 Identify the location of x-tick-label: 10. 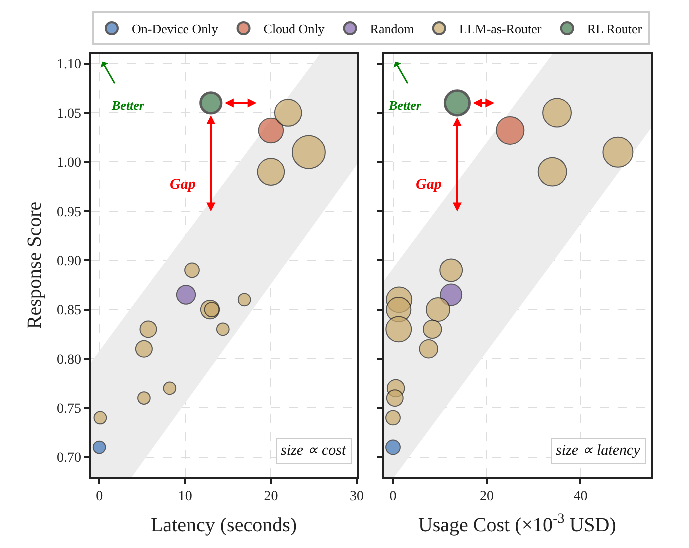
(185, 497).